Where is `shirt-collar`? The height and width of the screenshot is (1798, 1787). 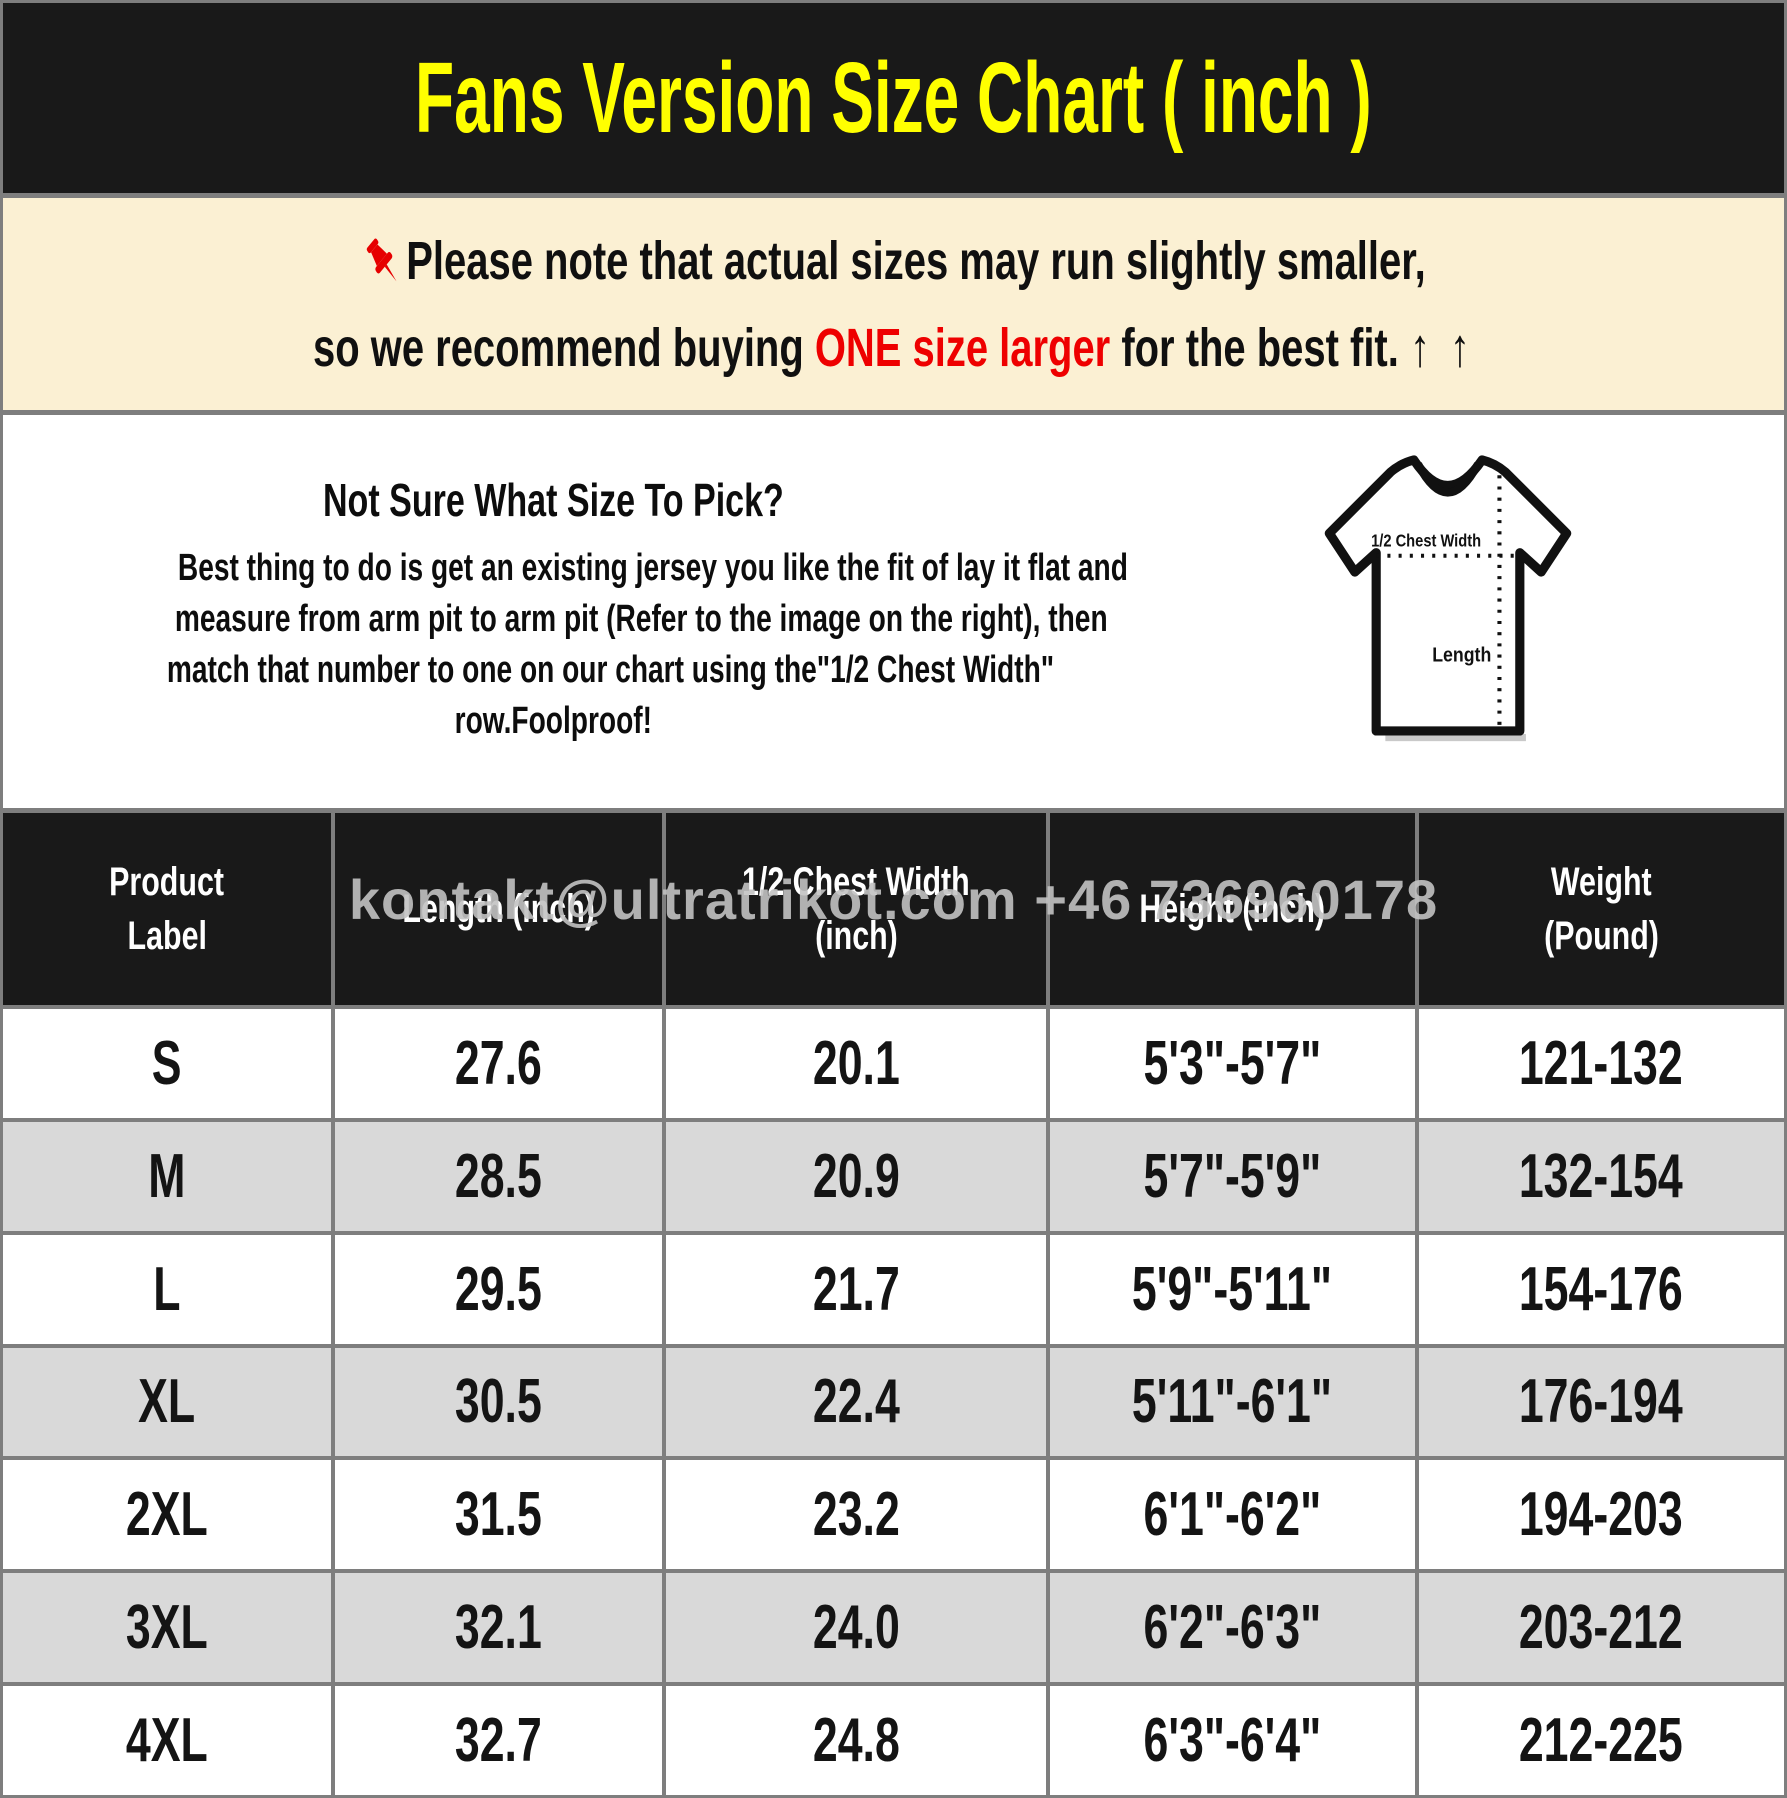
shirt-collar is located at coordinates (1448, 479).